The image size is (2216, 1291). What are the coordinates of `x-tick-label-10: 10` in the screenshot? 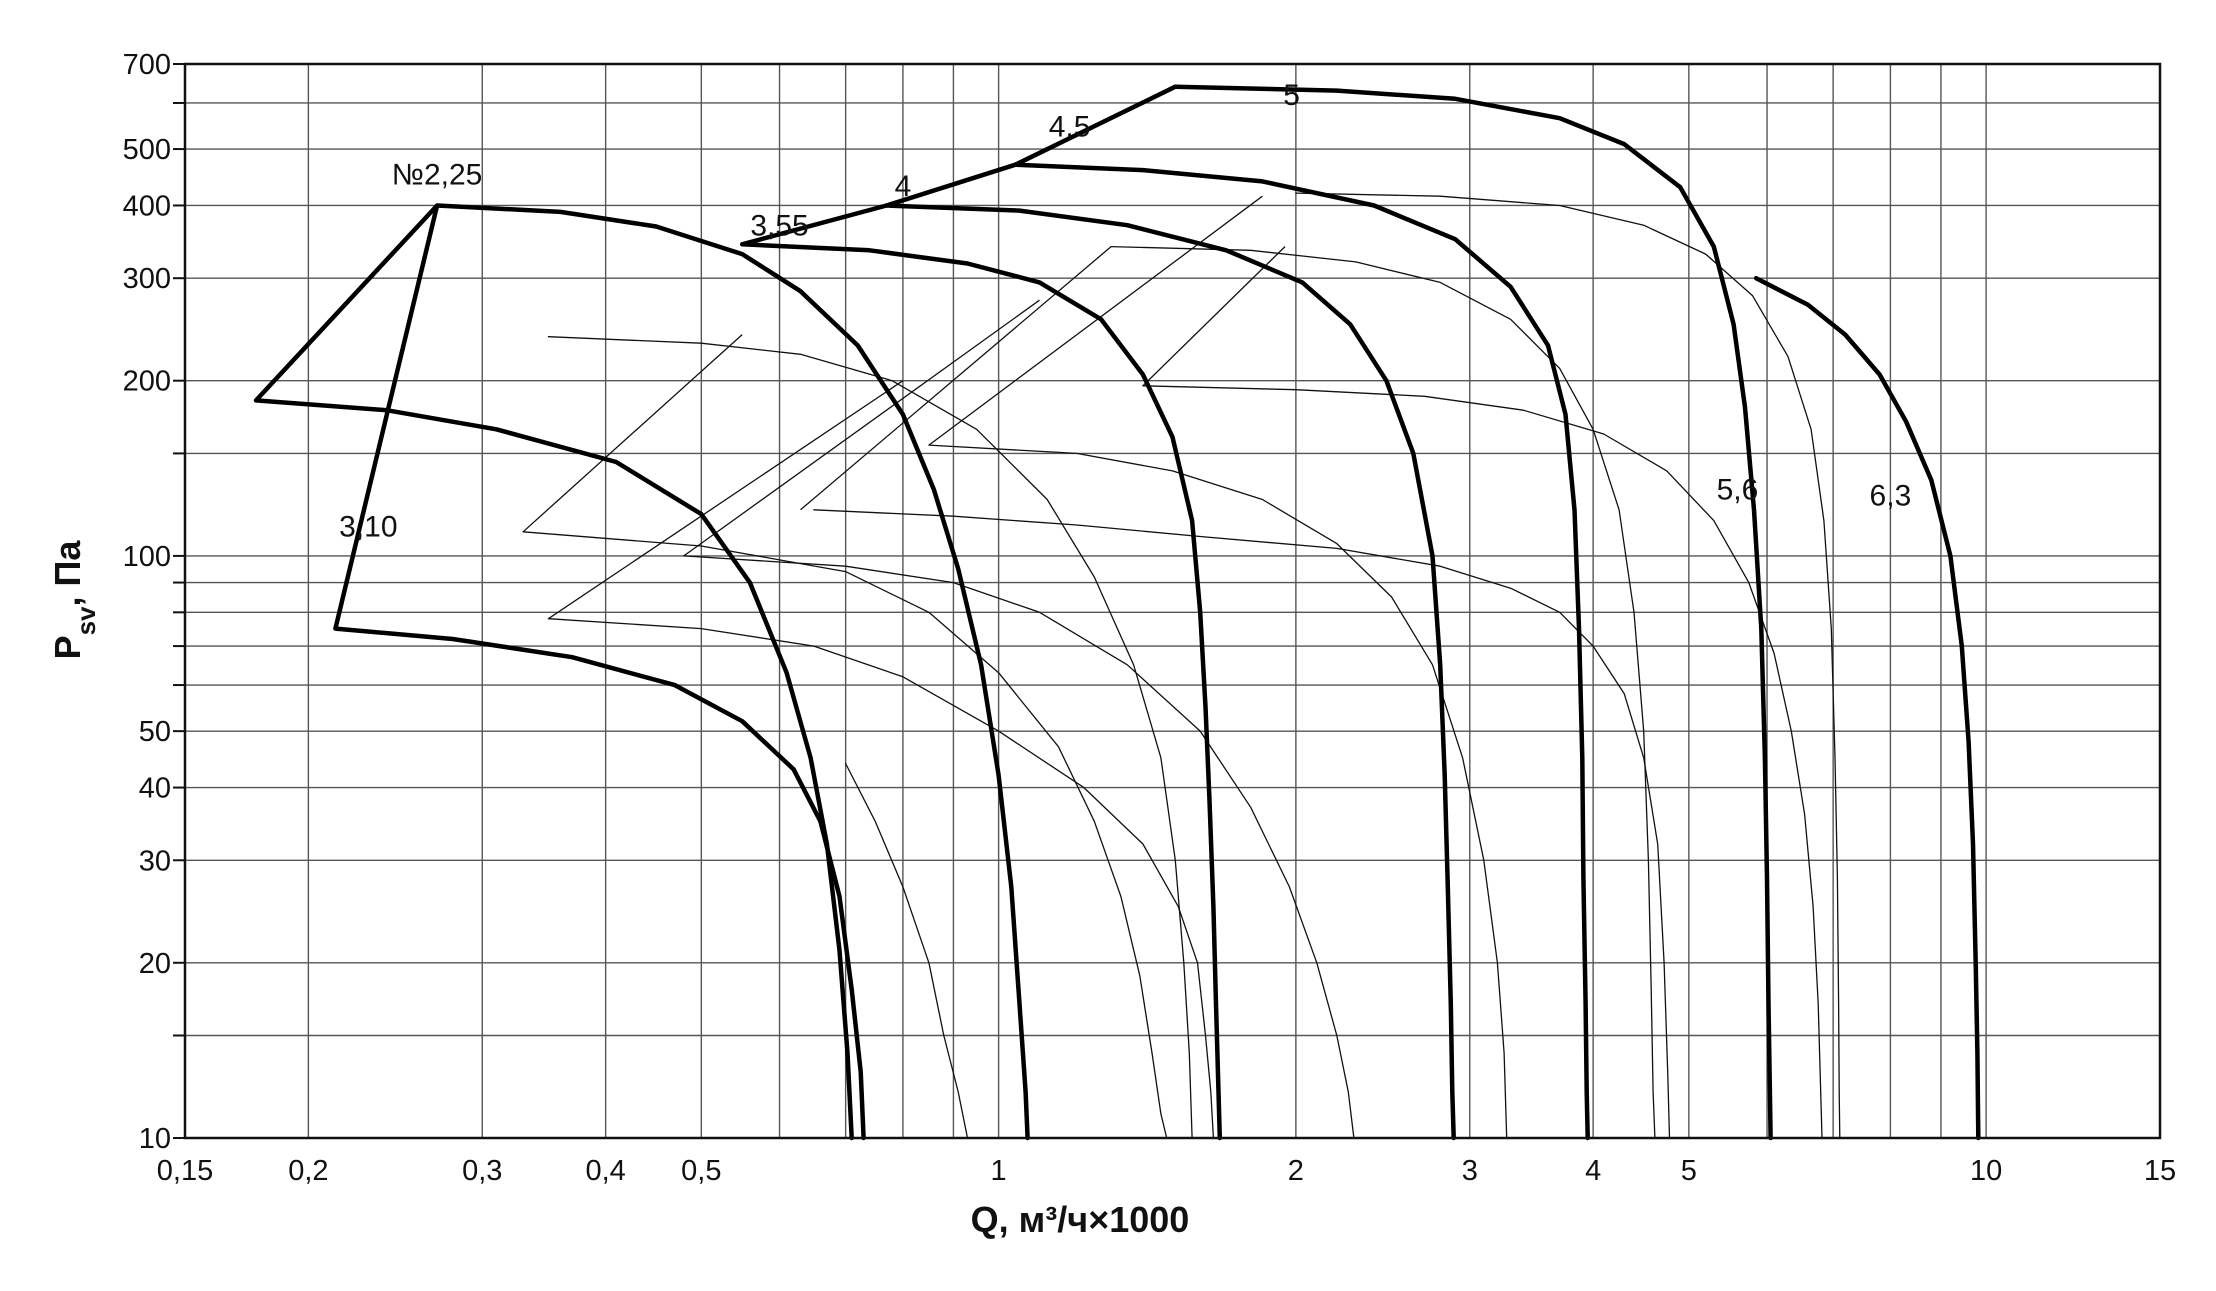 It's located at (1986, 1171).